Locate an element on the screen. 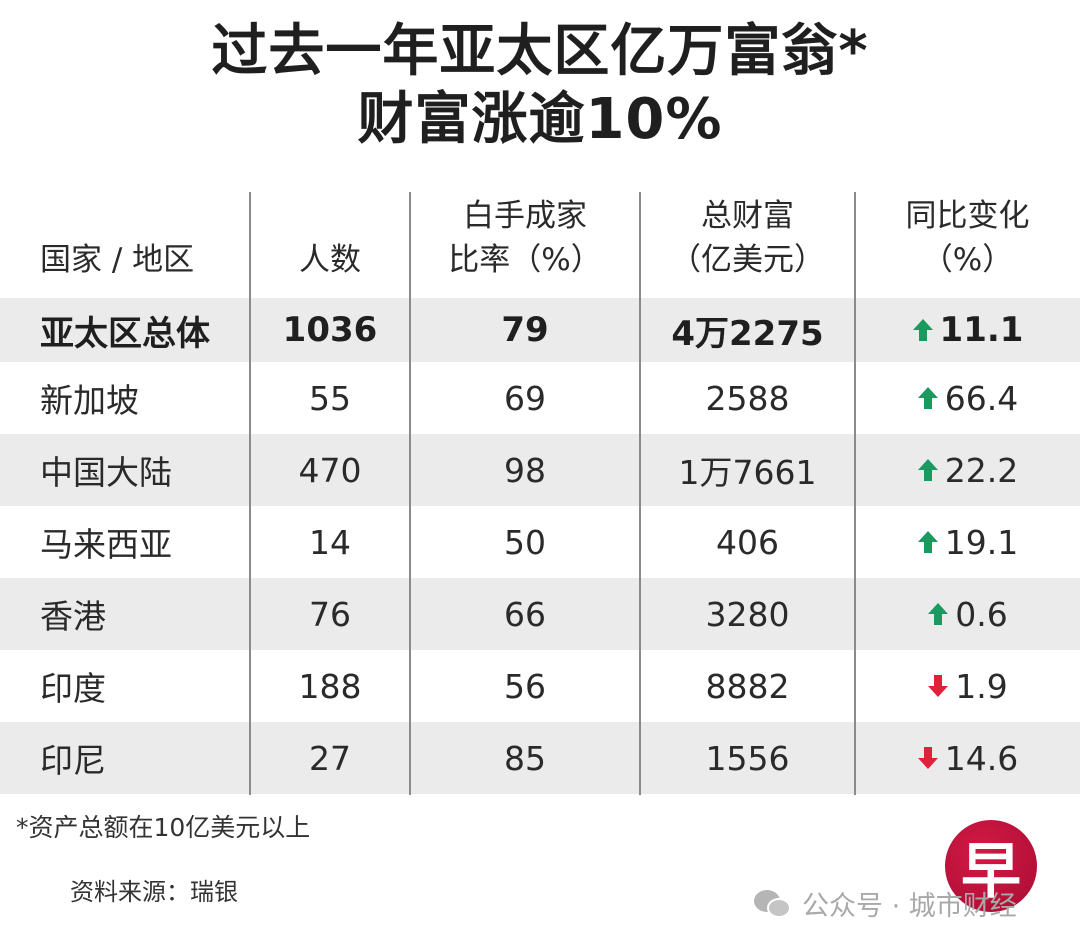 The width and height of the screenshot is (1080, 945). table-row: 印尼 27 85 1556 14.6 is located at coordinates (540, 758).